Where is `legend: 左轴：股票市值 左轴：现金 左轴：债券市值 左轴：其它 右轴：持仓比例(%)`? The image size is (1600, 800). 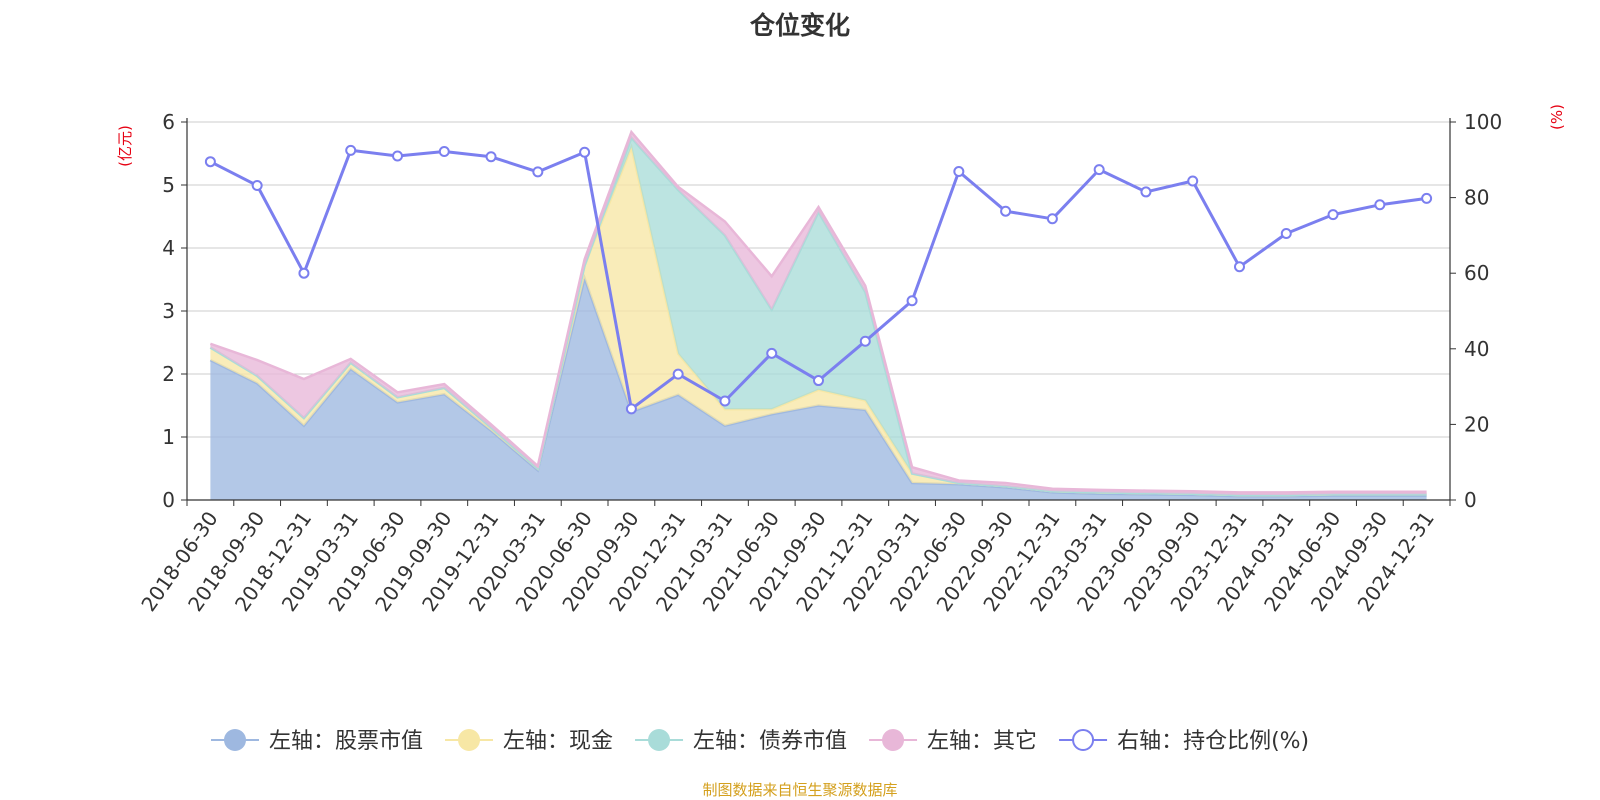 legend: 左轴：股票市值 左轴：现金 左轴：债券市值 左轴：其它 右轴：持仓比例(%) is located at coordinates (760, 741).